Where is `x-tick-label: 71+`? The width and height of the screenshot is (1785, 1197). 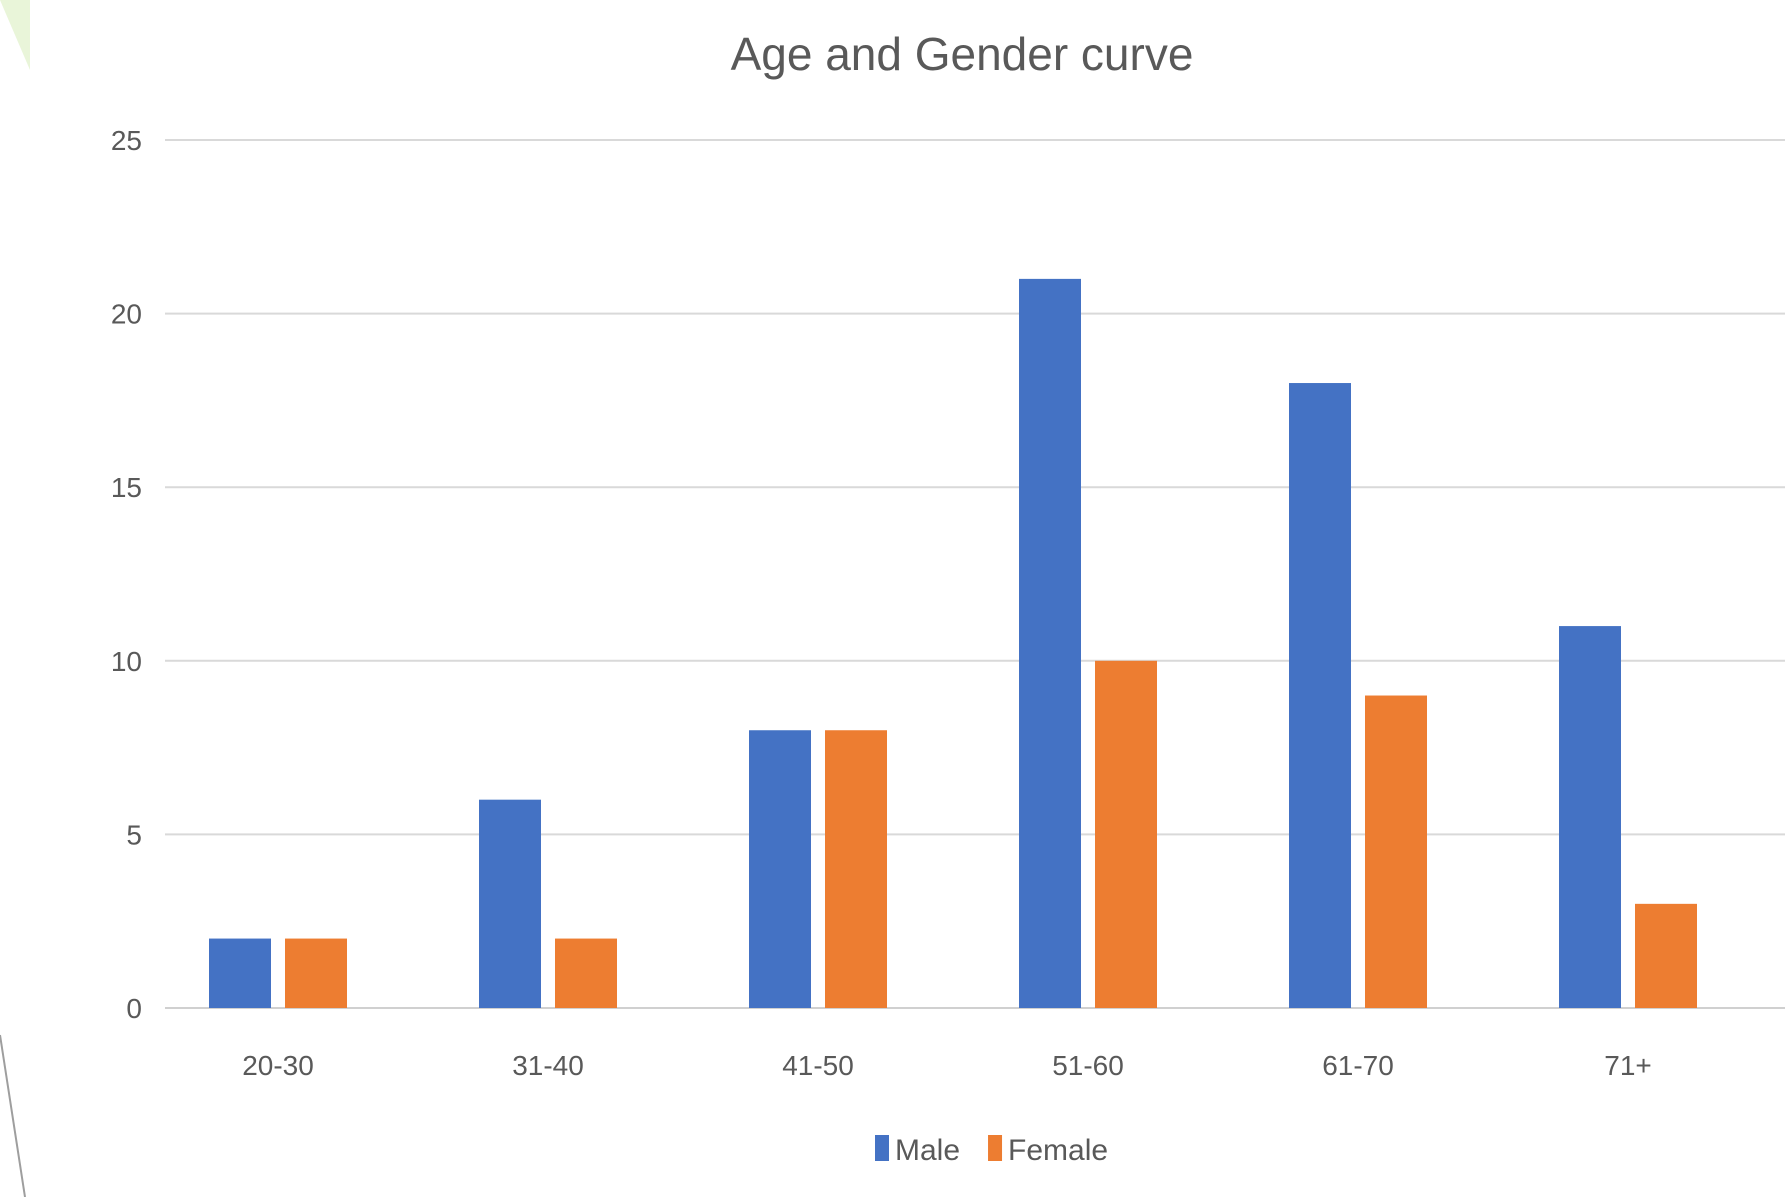 x-tick-label: 71+ is located at coordinates (1628, 1065).